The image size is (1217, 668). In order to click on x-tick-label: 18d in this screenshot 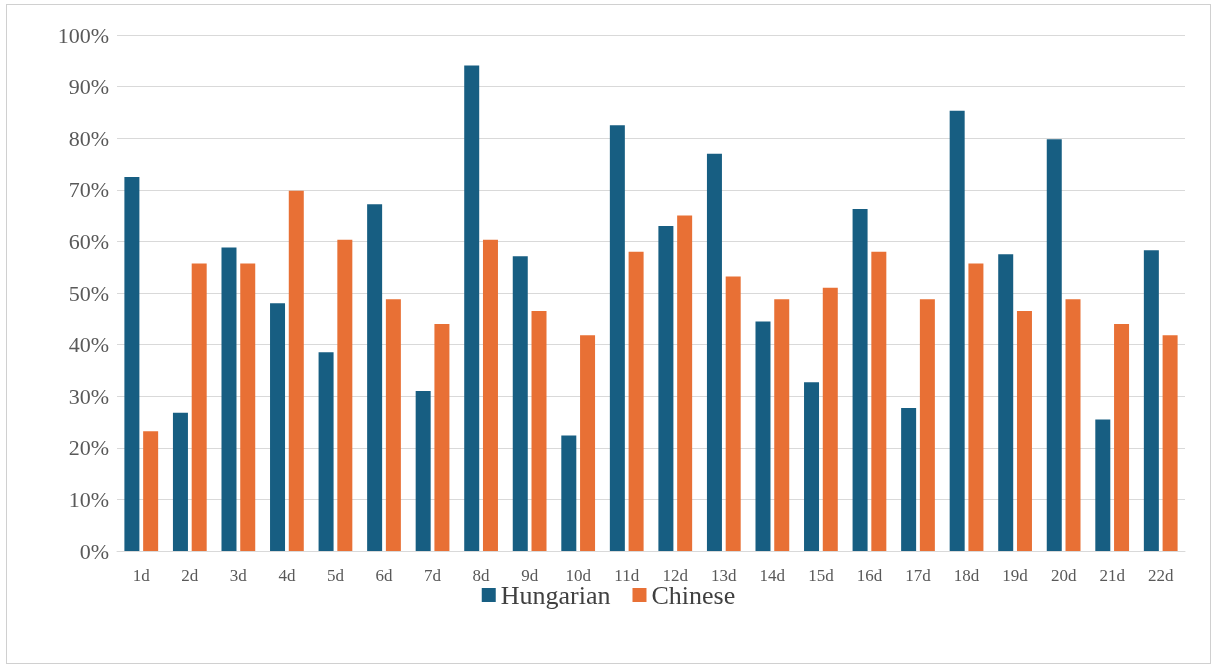, I will do `click(966, 575)`.